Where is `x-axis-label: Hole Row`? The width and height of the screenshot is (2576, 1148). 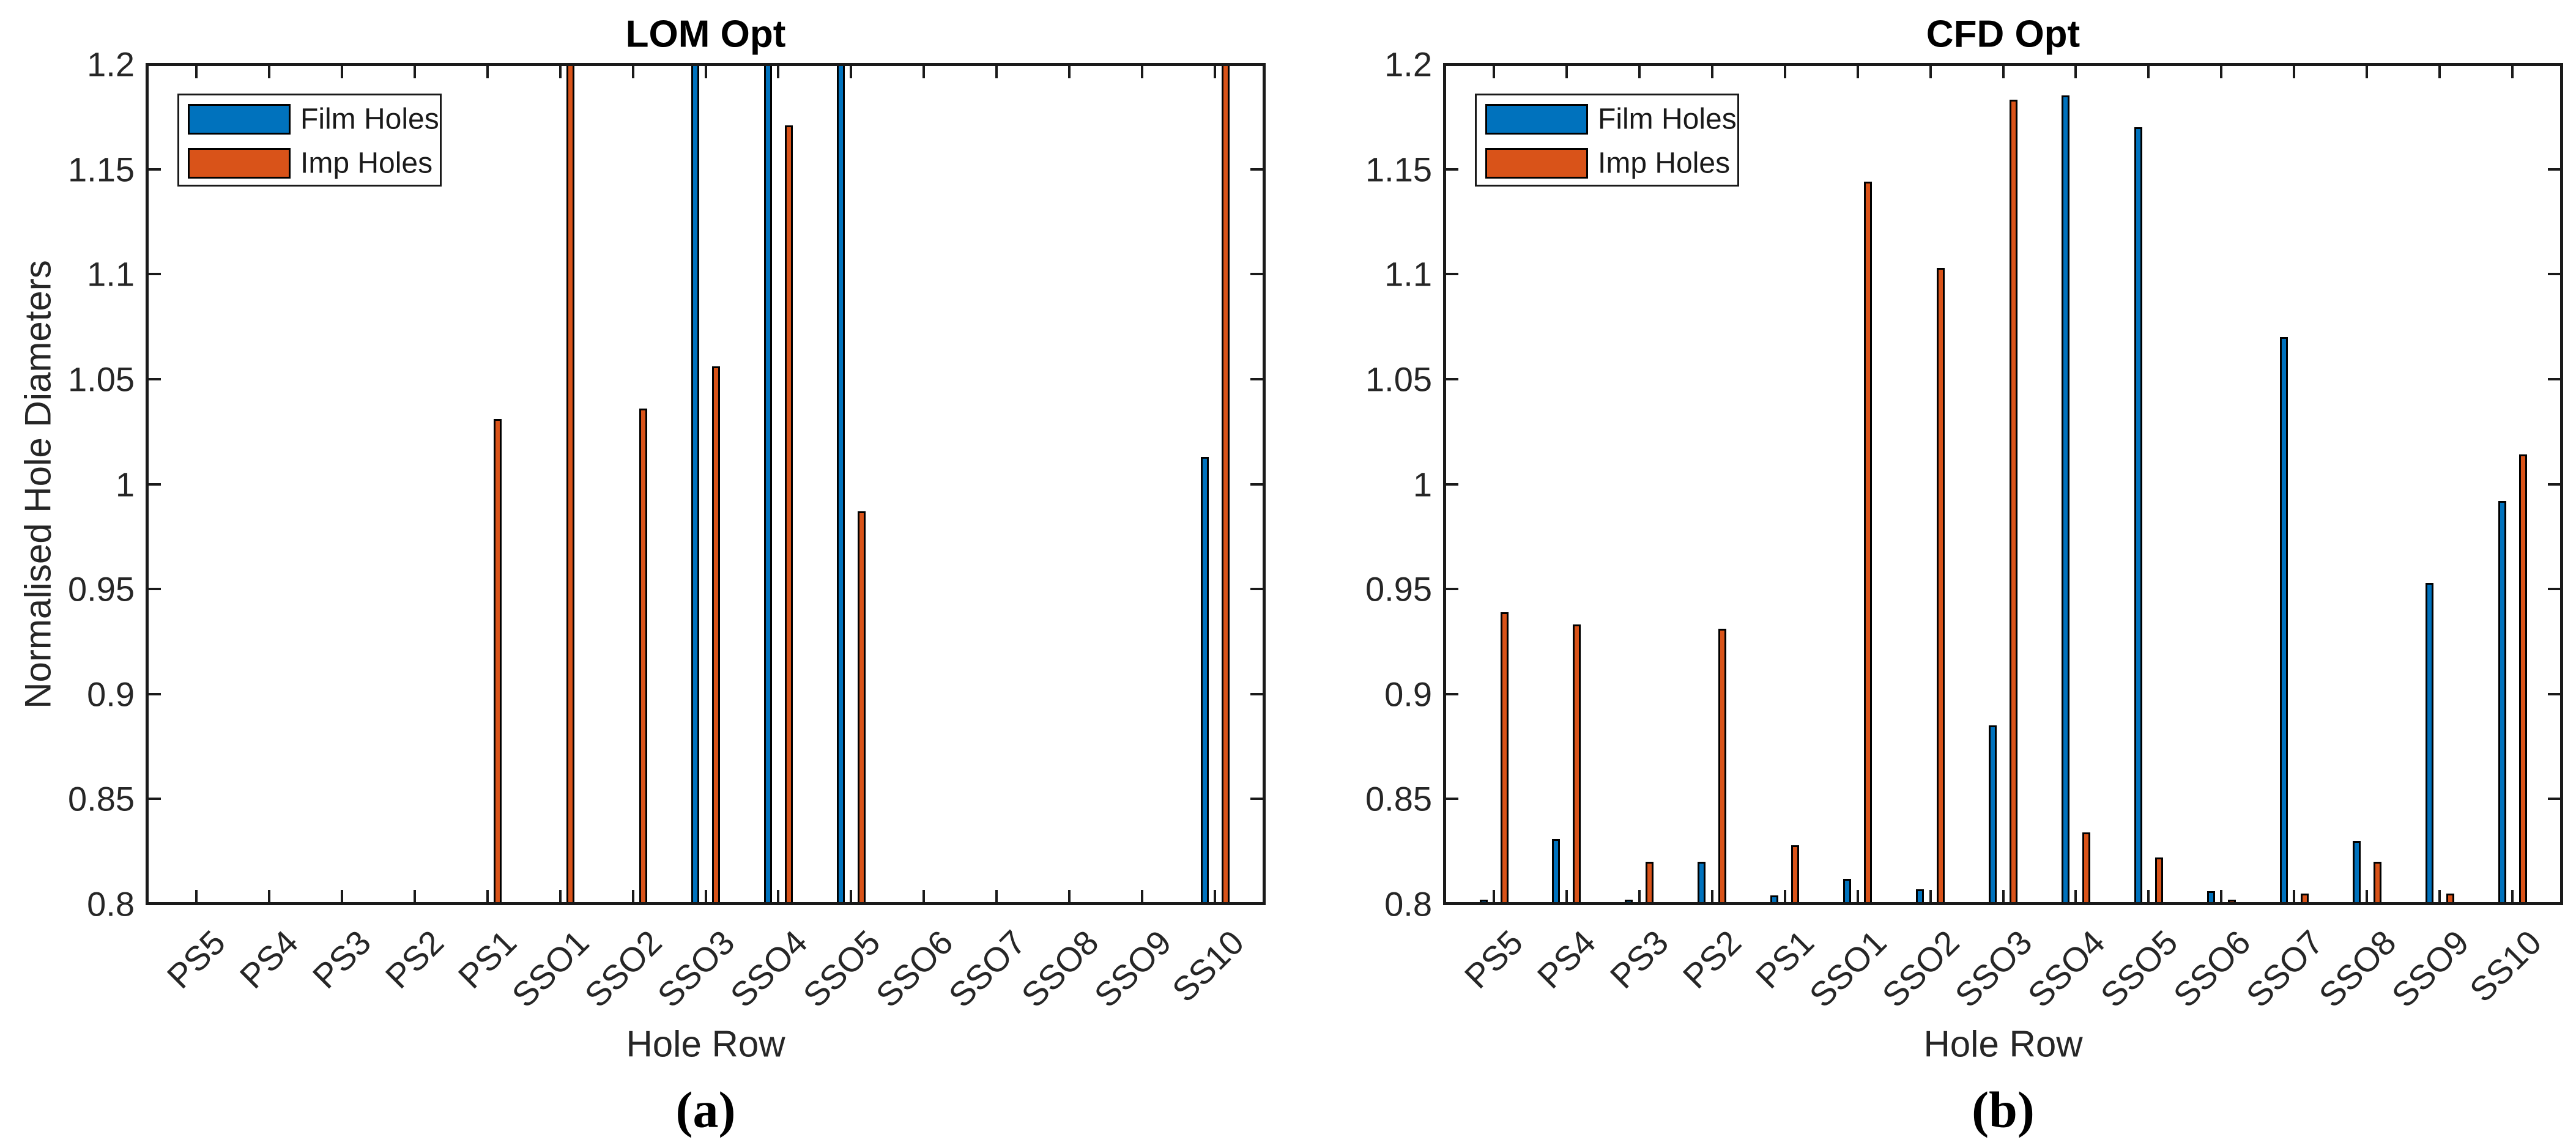
x-axis-label: Hole Row is located at coordinates (2003, 1044).